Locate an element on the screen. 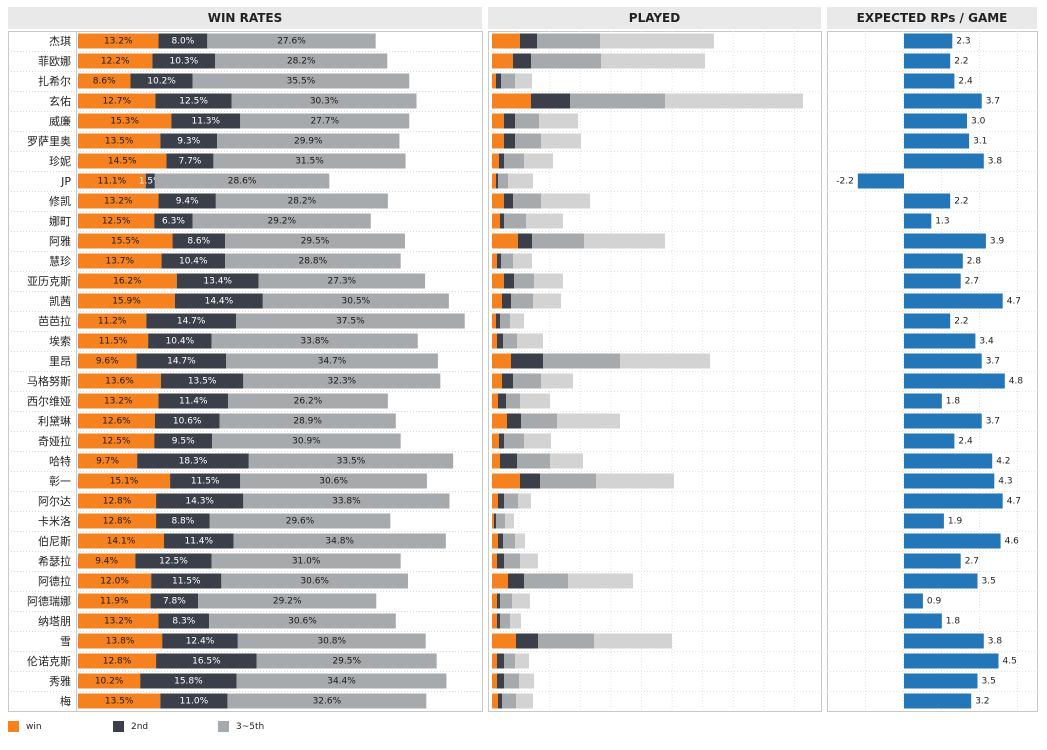 The width and height of the screenshot is (1047, 750). win-rate-data-label: 13.7% is located at coordinates (119, 262).